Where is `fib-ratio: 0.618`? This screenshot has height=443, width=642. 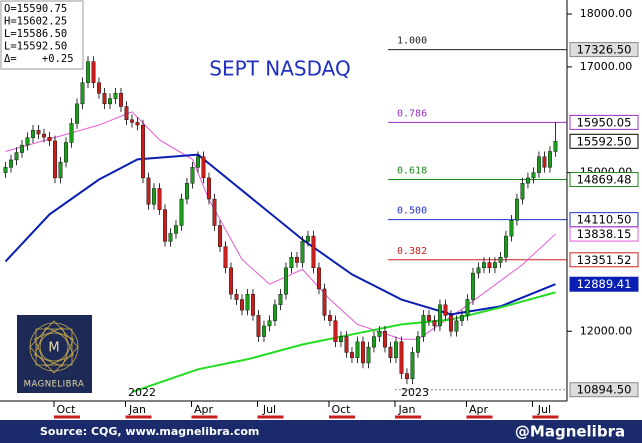 fib-ratio: 0.618 is located at coordinates (412, 171).